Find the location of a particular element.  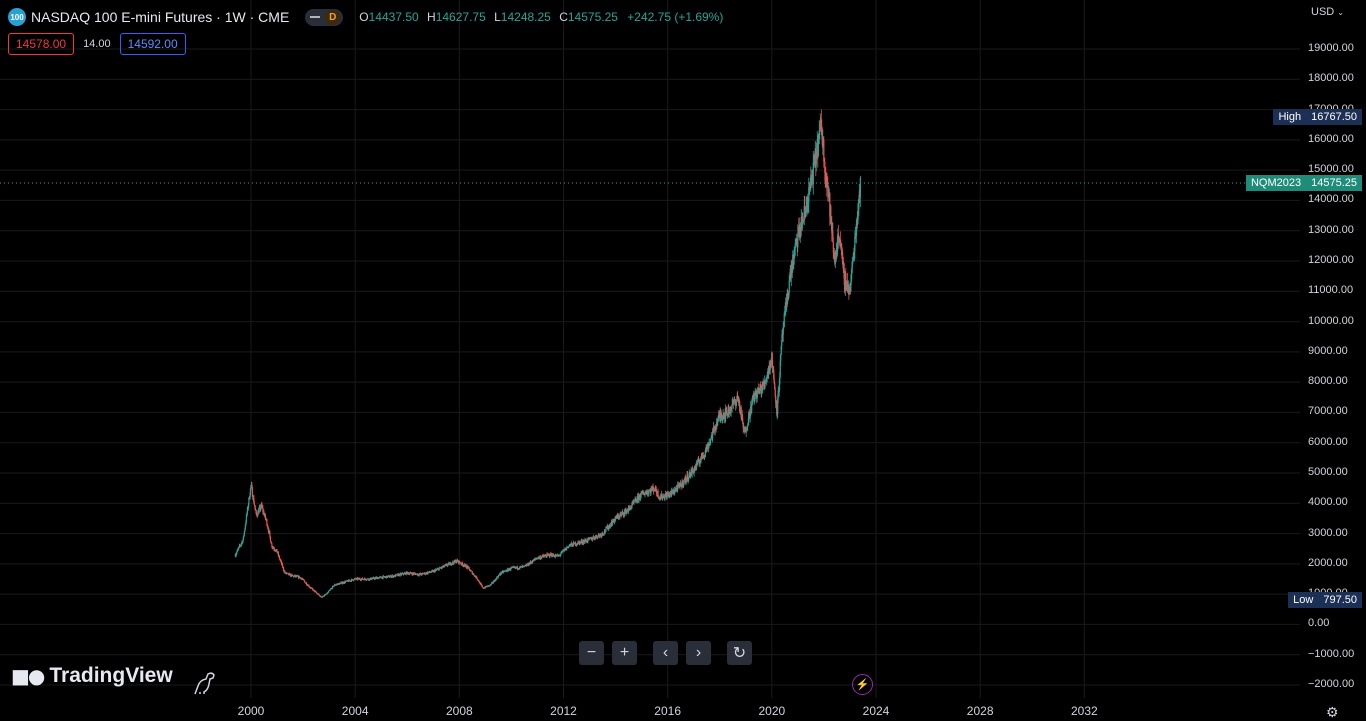

symbol-logo-icon: 100 is located at coordinates (17, 17).